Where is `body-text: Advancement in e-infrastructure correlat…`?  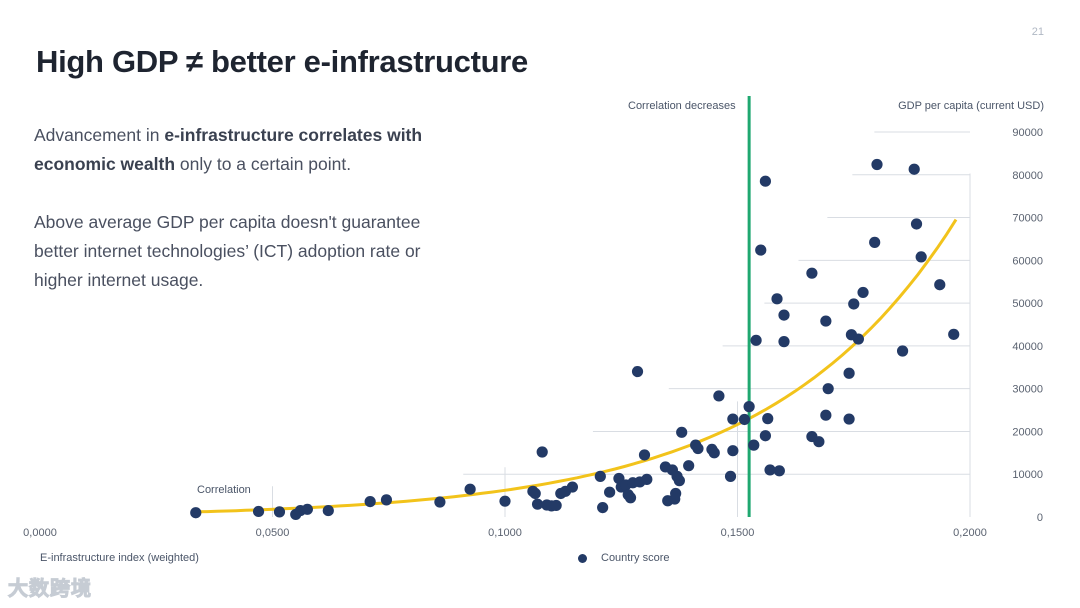
body-text: Advancement in e-infrastructure correlat… is located at coordinates (234, 222).